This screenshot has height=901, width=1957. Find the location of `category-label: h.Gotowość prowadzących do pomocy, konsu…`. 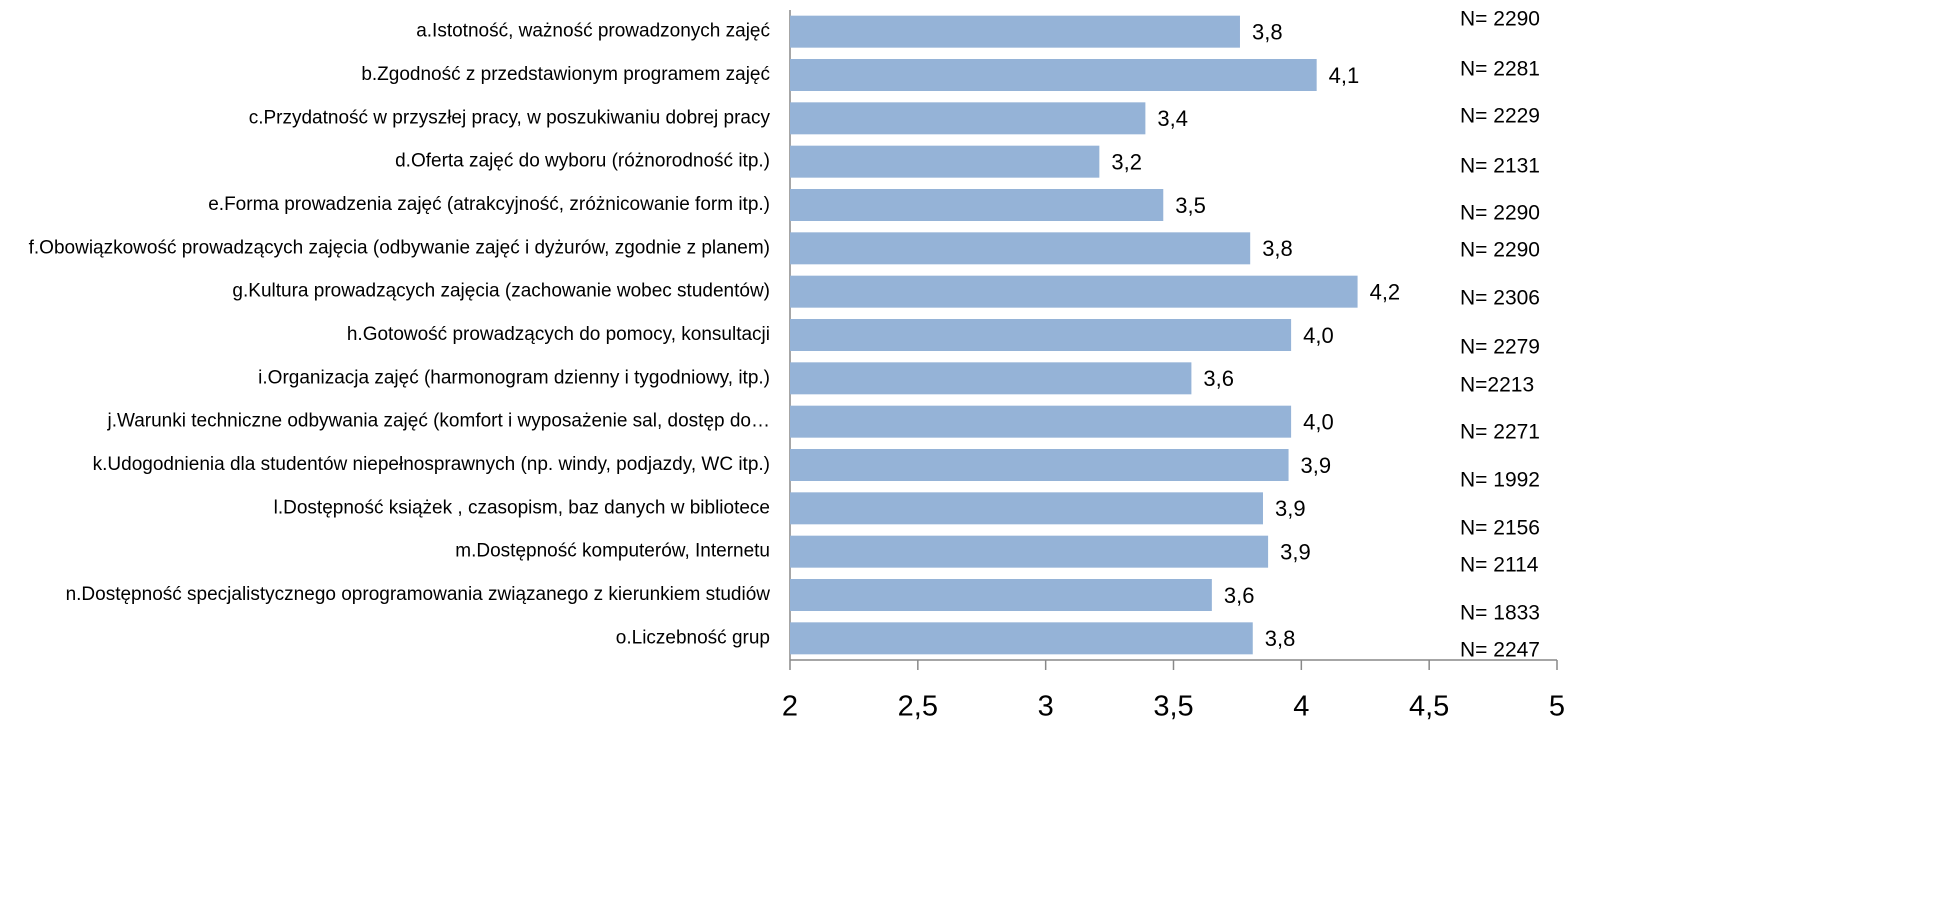

category-label: h.Gotowość prowadzących do pomocy, konsu… is located at coordinates (558, 334).